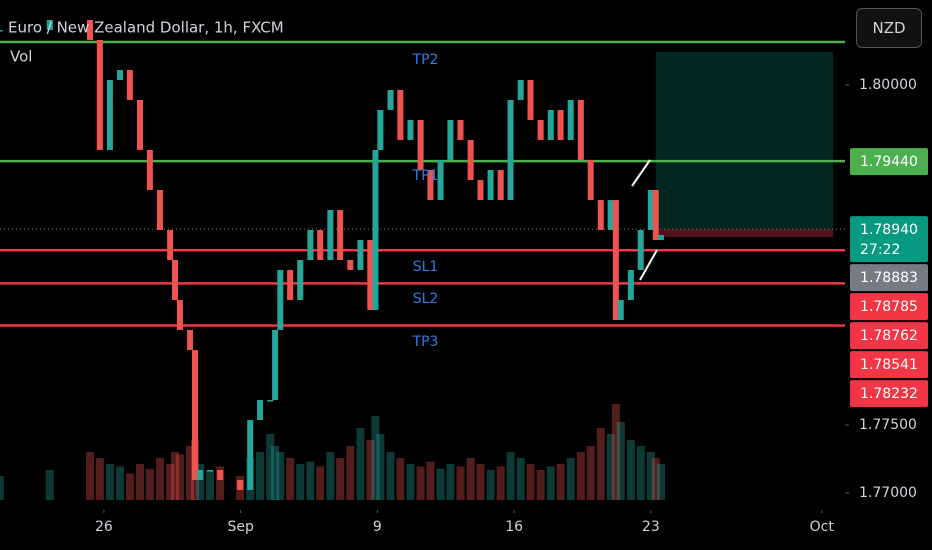 Image resolution: width=932 pixels, height=550 pixels. What do you see at coordinates (888, 493) in the screenshot?
I see `y-tick-label: 1.77000` at bounding box center [888, 493].